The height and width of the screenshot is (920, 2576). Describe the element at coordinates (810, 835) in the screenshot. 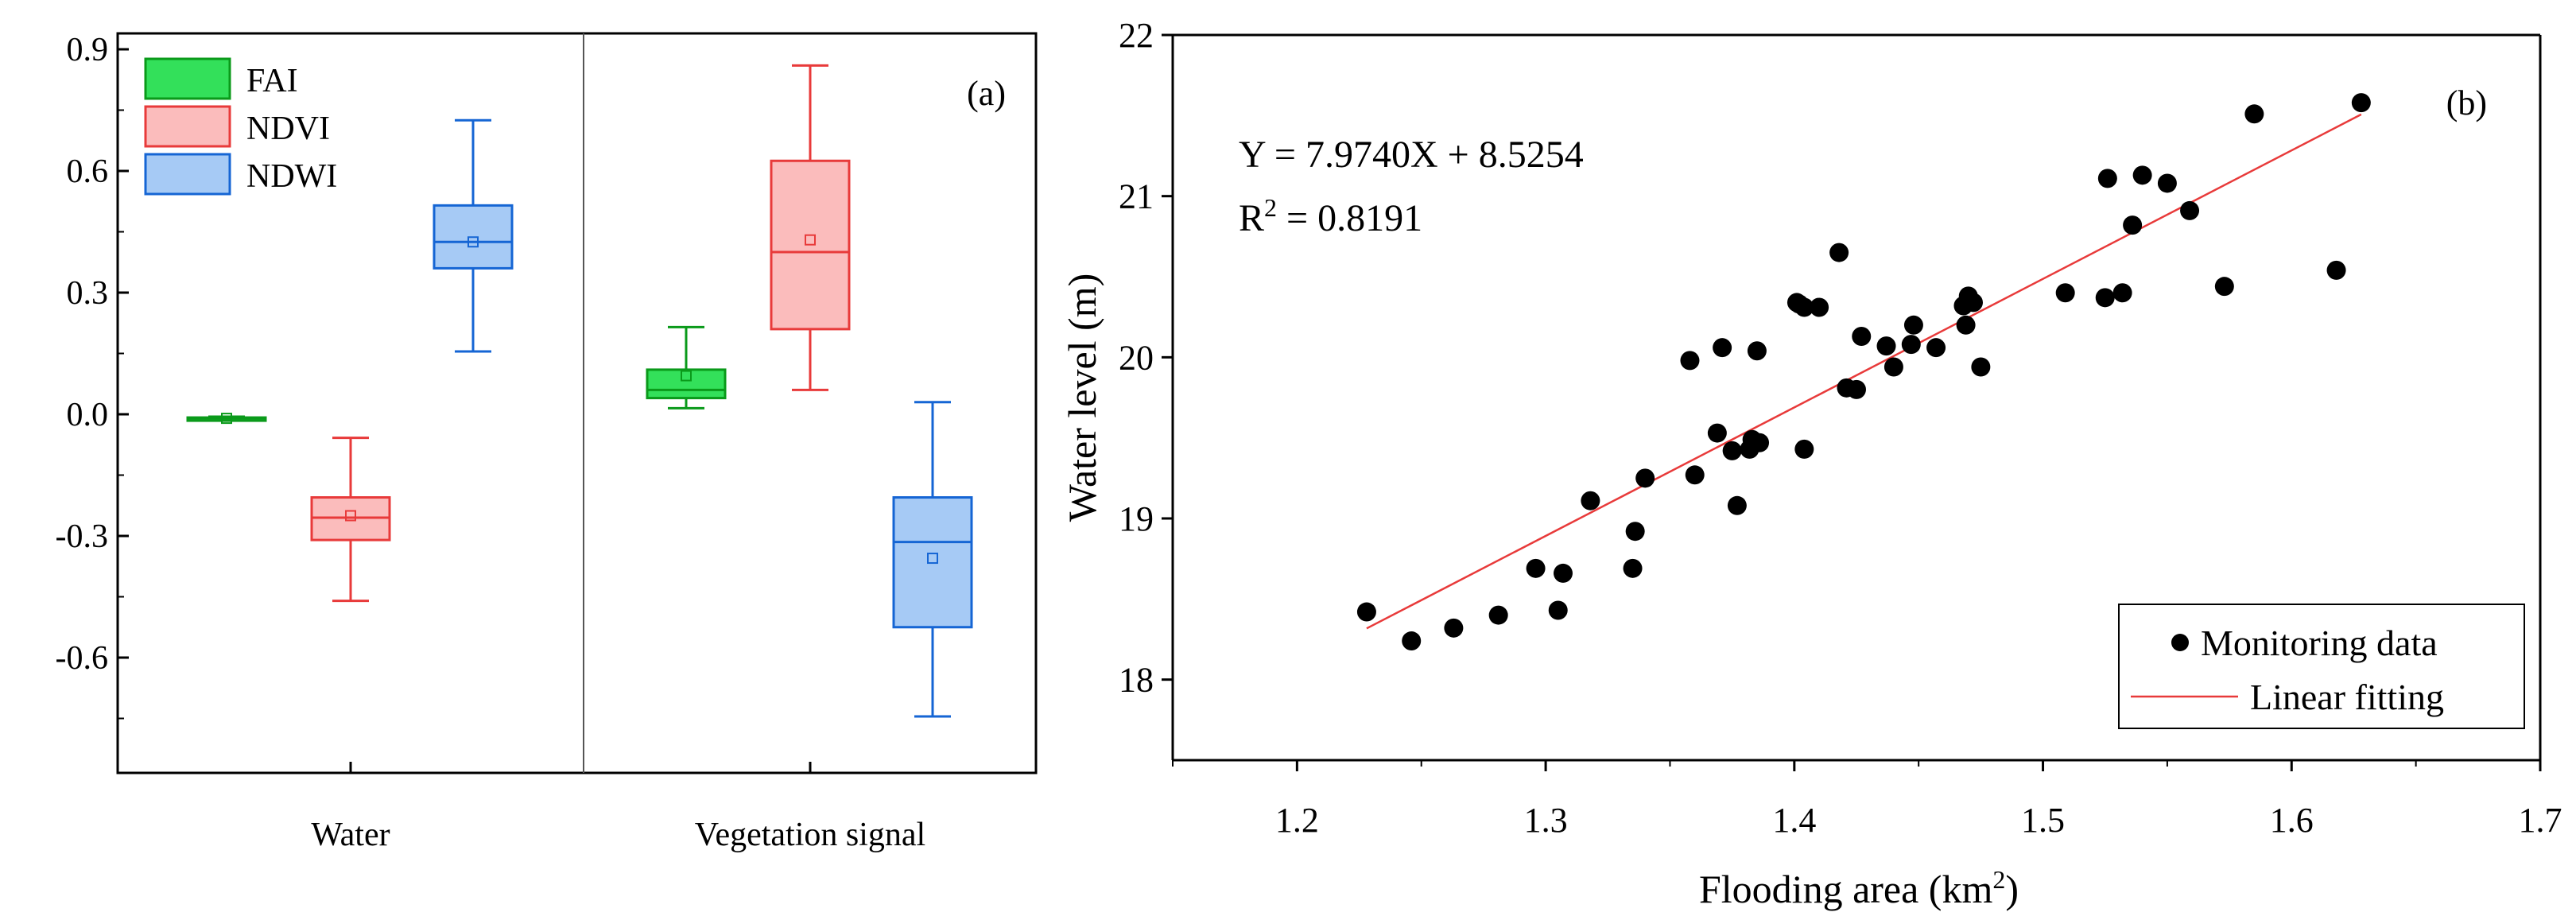

I see `x-tick-label-a: Vegetation signal` at that location.